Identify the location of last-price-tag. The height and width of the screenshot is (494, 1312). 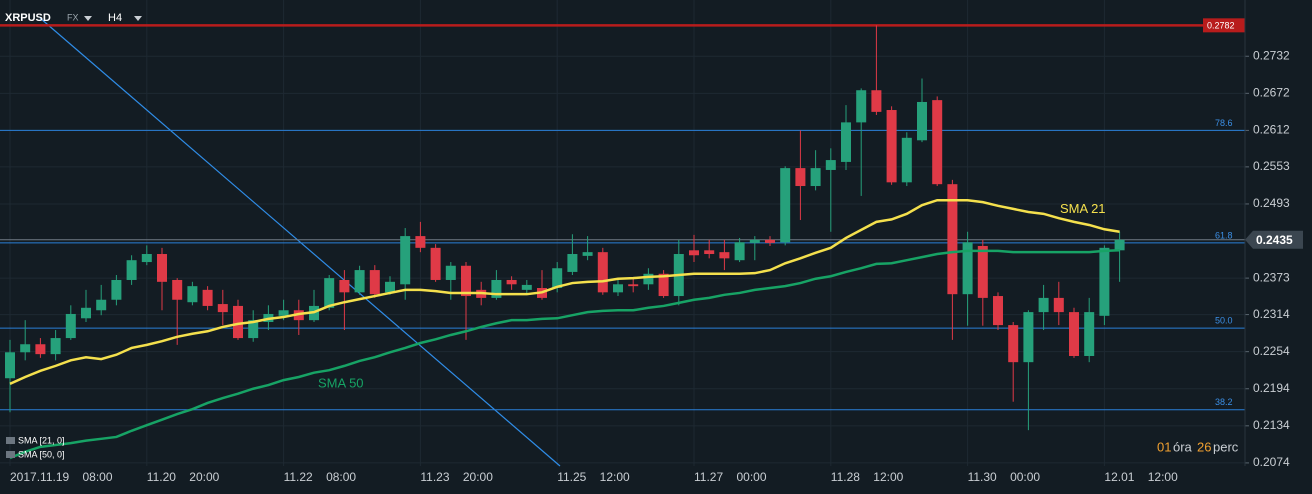
(1274, 239).